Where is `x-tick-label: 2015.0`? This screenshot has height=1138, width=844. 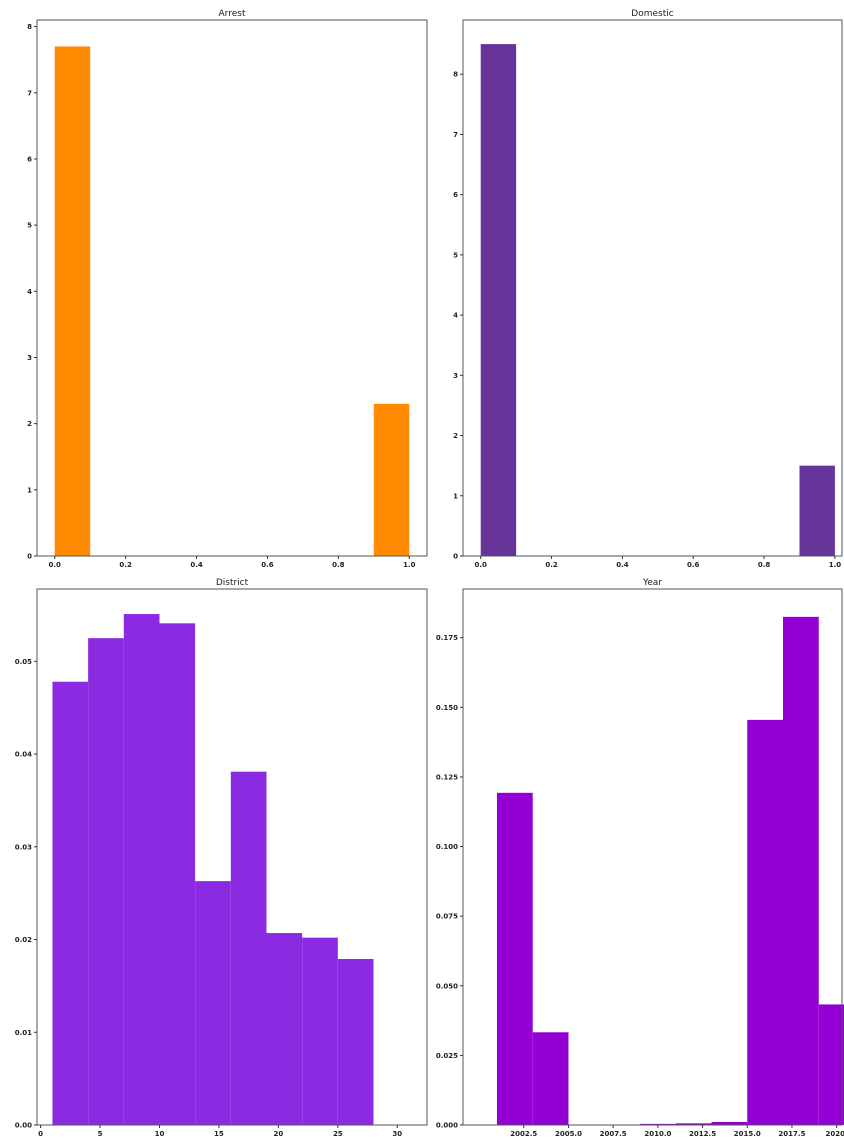
x-tick-label: 2015.0 is located at coordinates (747, 1134).